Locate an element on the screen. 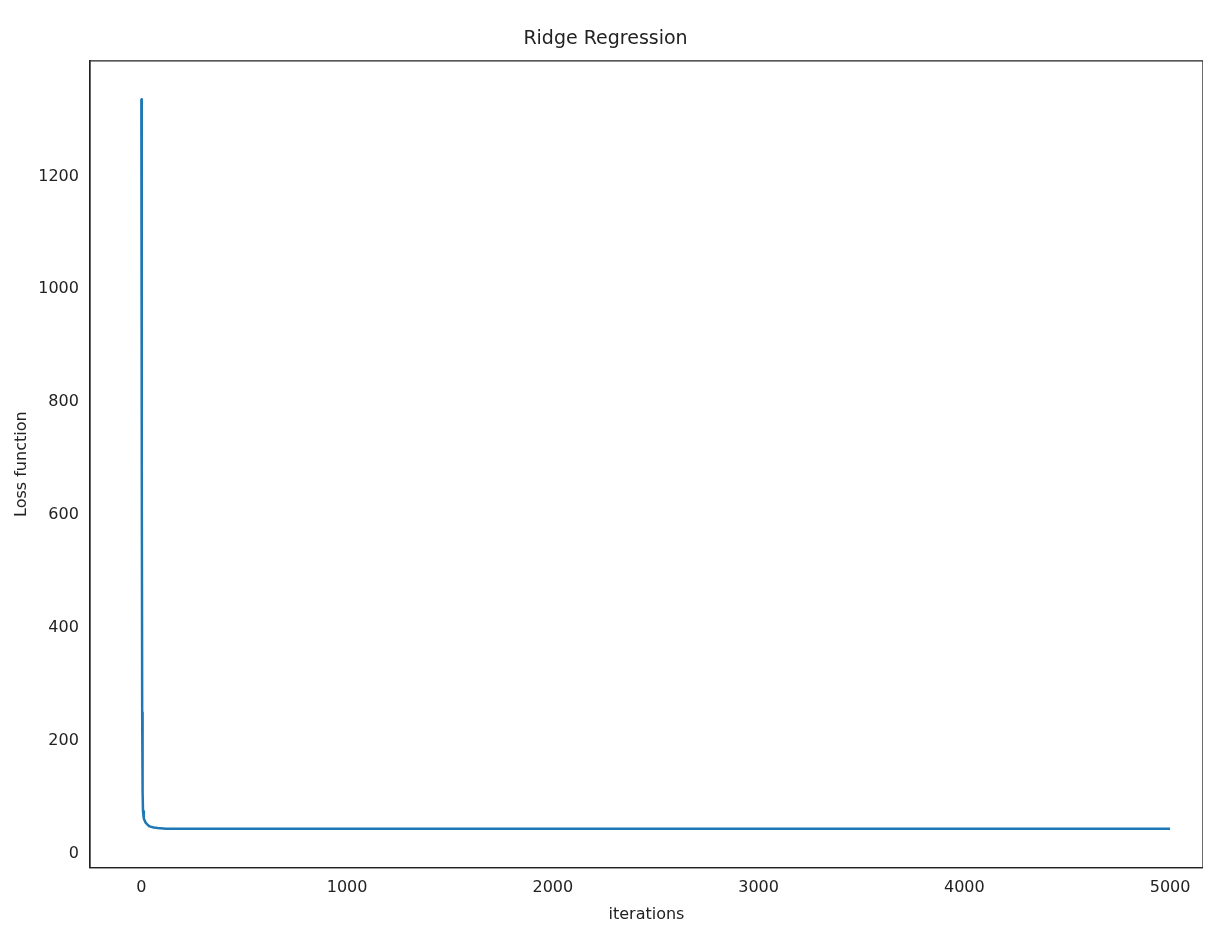  x-tick-label: 3000 is located at coordinates (758, 887).